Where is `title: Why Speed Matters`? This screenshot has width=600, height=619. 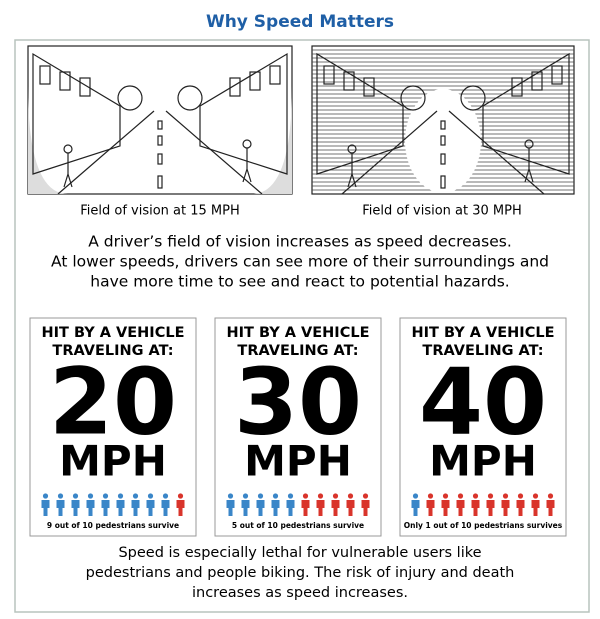
title: Why Speed Matters is located at coordinates (300, 22).